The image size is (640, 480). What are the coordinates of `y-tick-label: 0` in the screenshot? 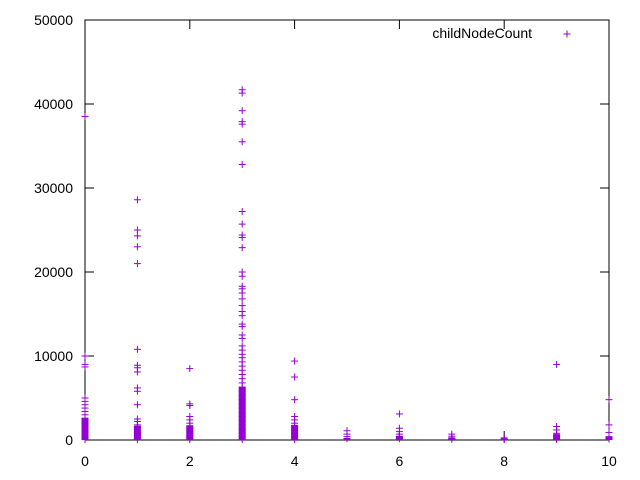 It's located at (69, 440).